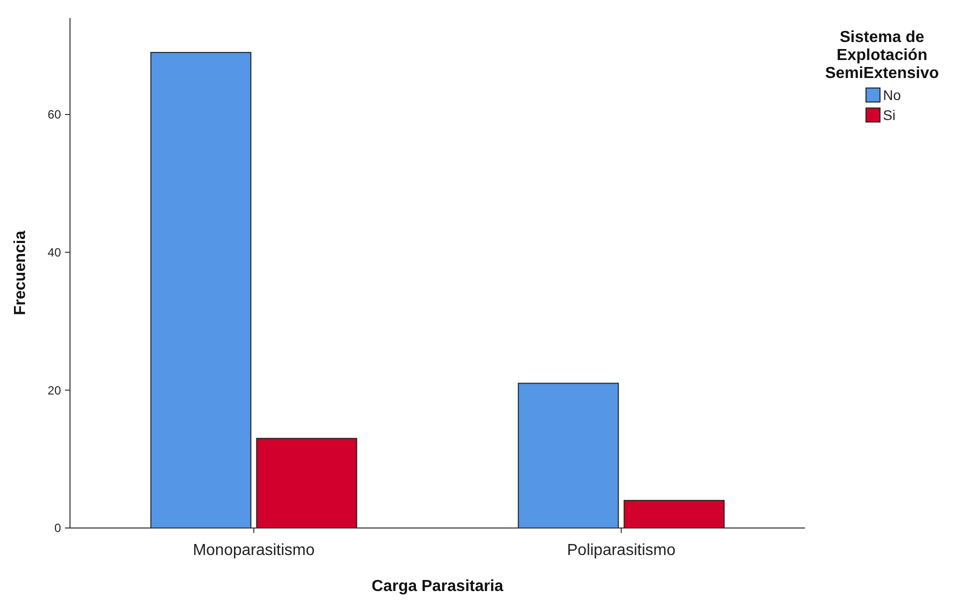 This screenshot has width=961, height=601. I want to click on legend-title: Sistema de Explotación SemiExtensivo, so click(882, 55).